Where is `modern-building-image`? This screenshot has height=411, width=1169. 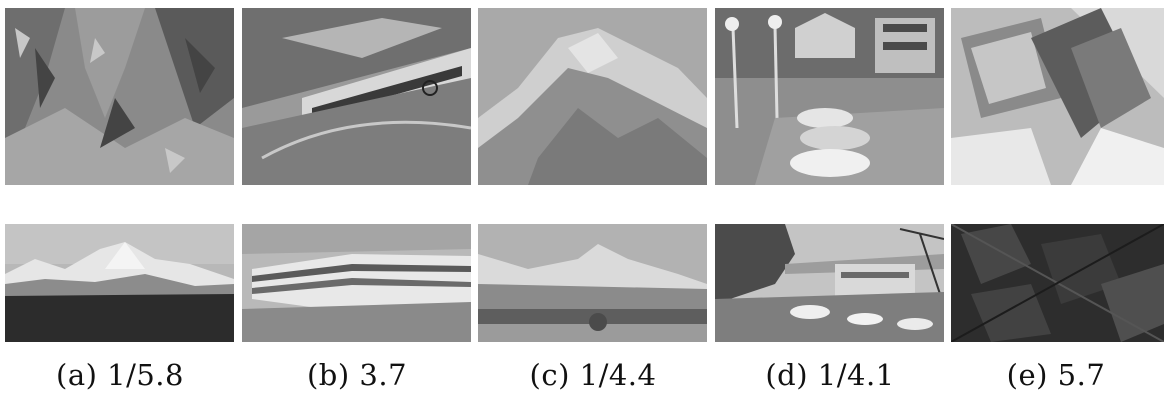 modern-building-image is located at coordinates (356, 283).